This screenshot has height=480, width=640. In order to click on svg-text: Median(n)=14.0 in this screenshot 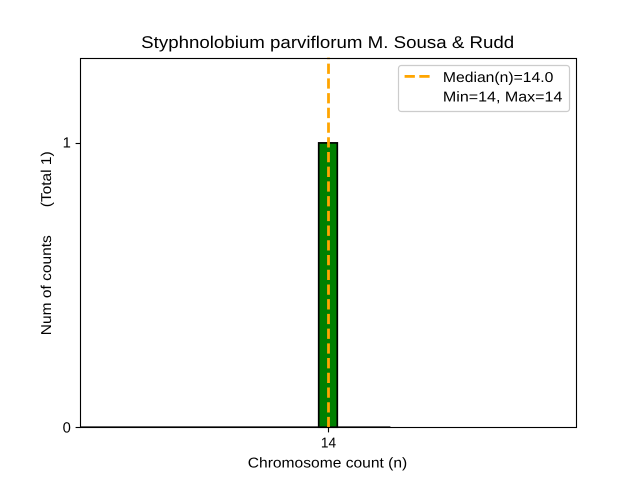, I will do `click(498, 78)`.